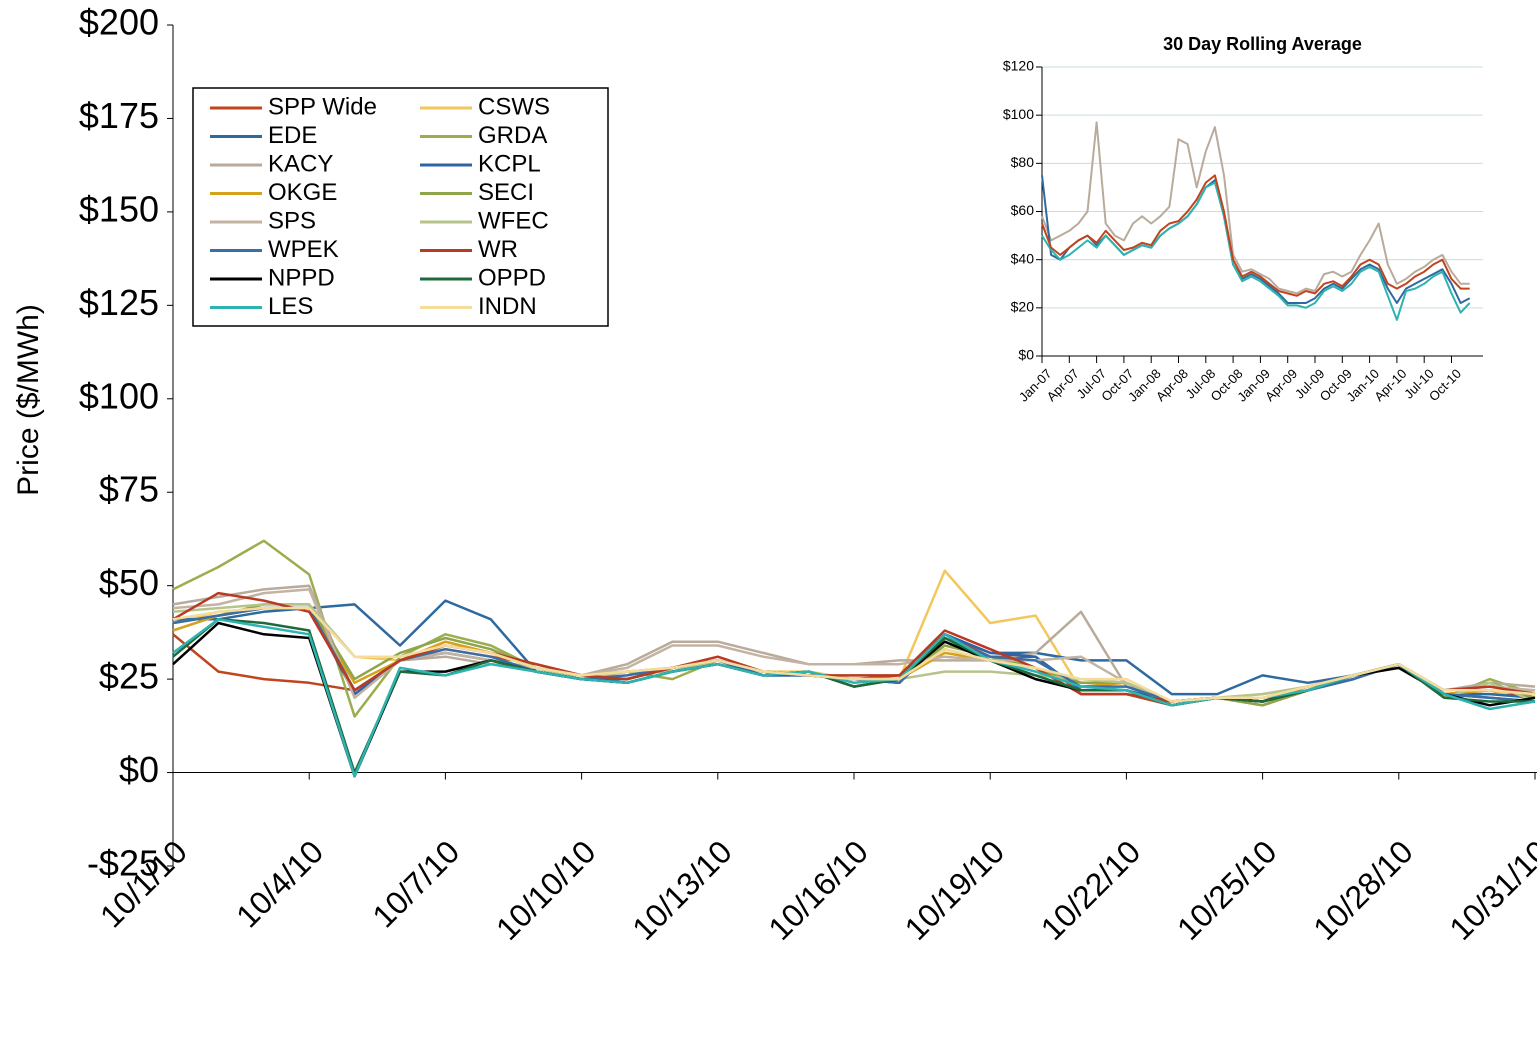 The width and height of the screenshot is (1537, 1058). What do you see at coordinates (955, 890) in the screenshot?
I see `x-tick-label: 10/19/10` at bounding box center [955, 890].